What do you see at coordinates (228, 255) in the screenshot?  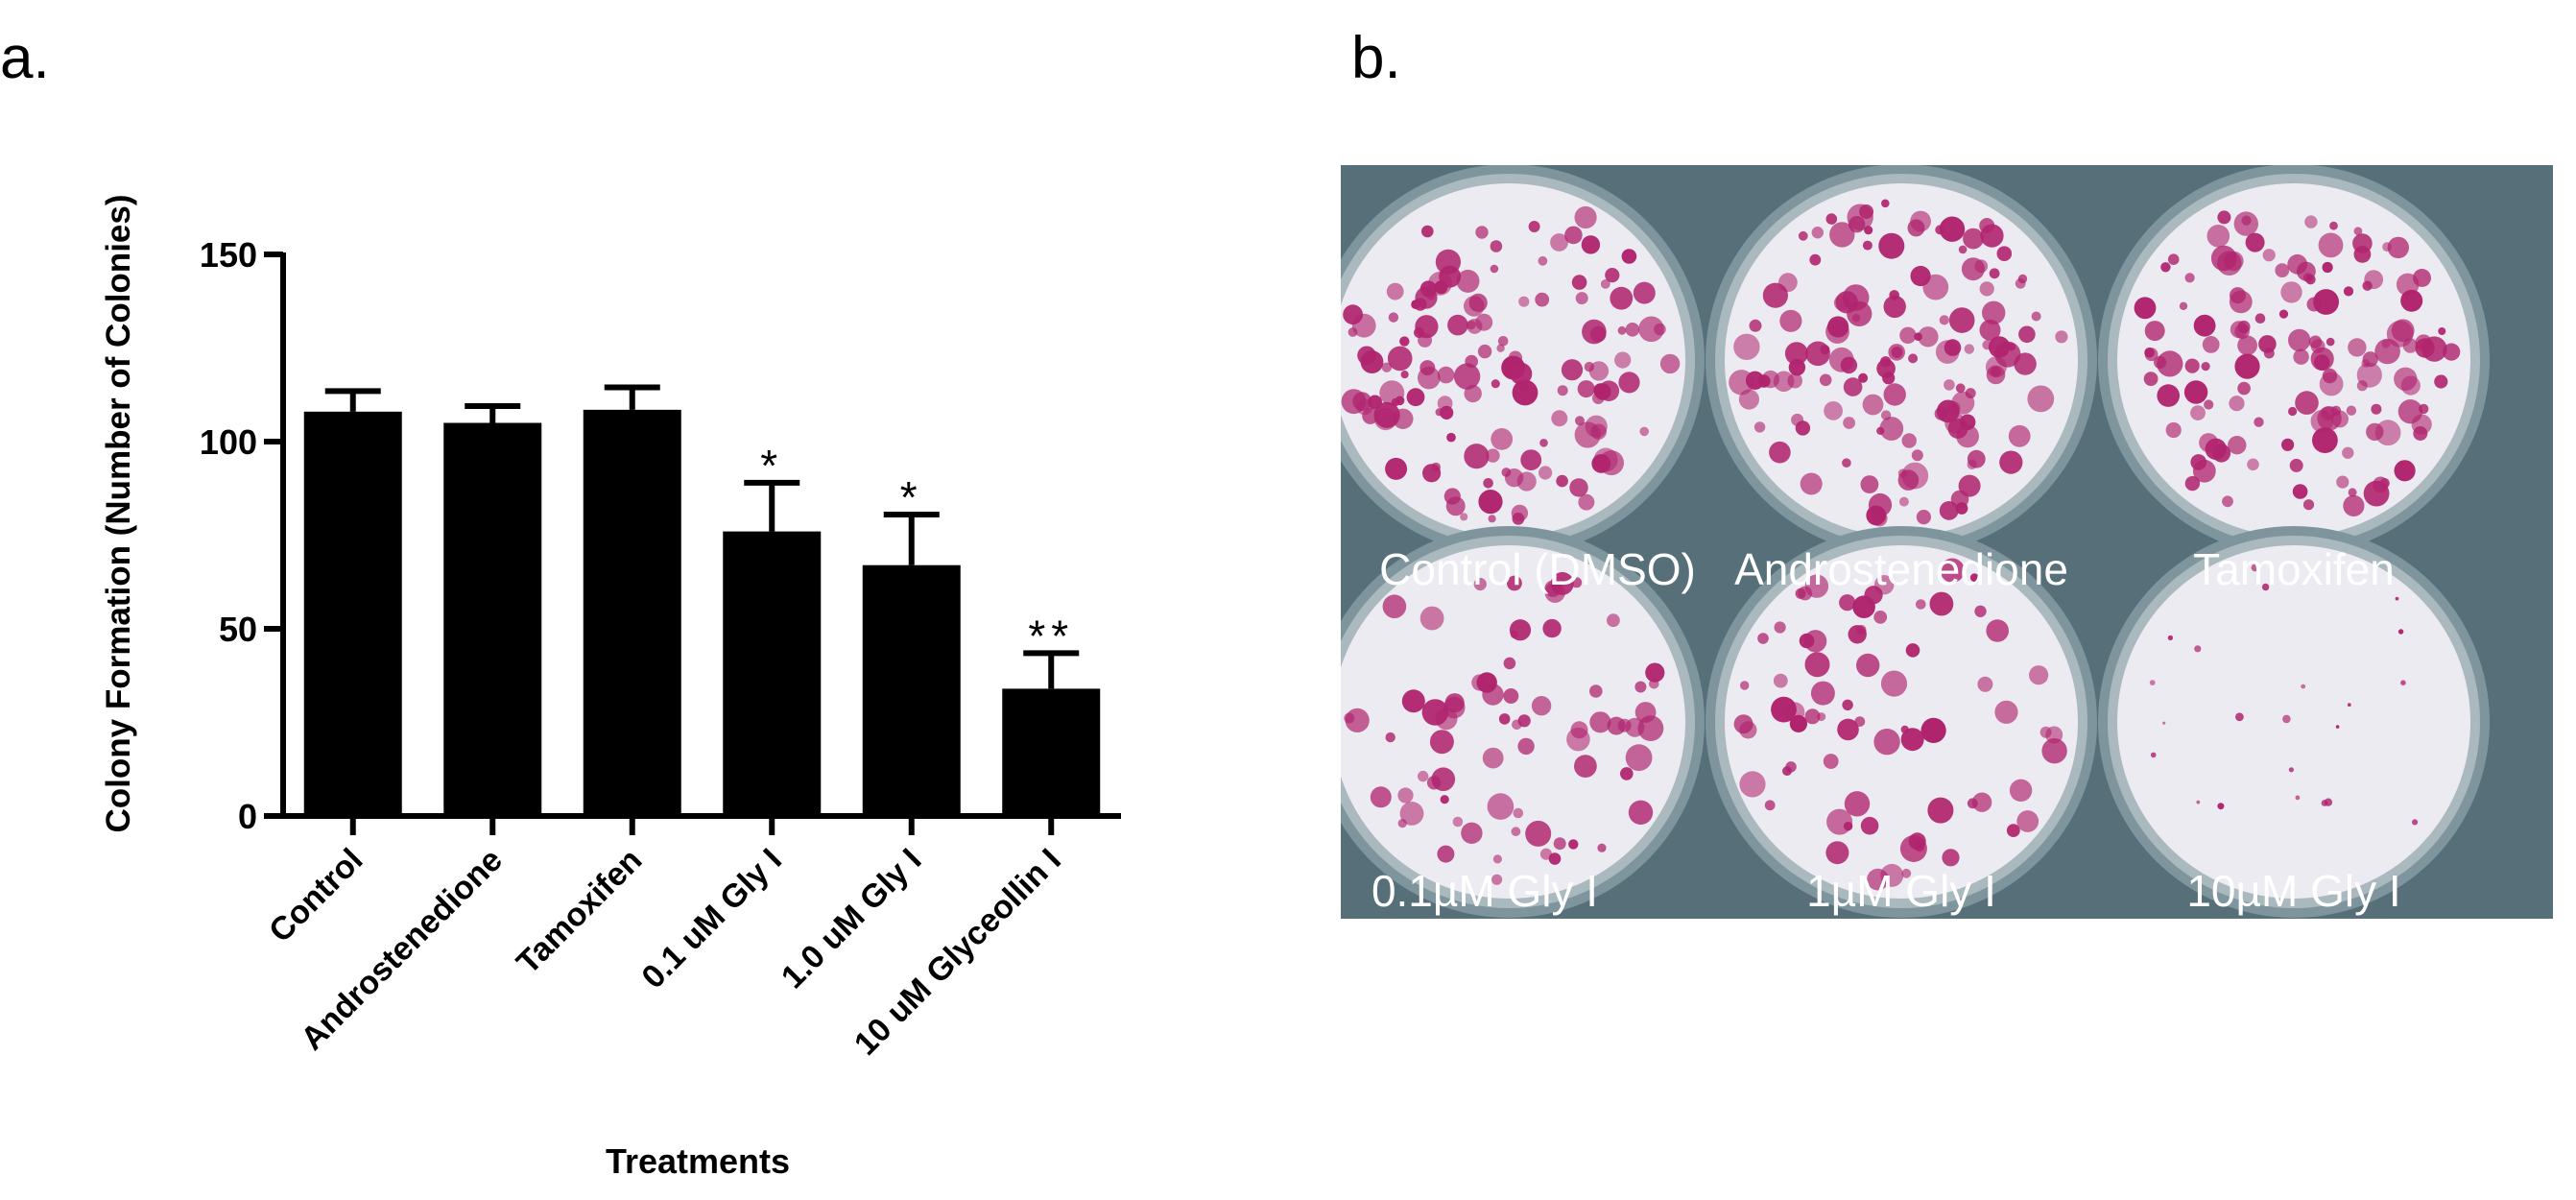 I see `y-tick-label: 150` at bounding box center [228, 255].